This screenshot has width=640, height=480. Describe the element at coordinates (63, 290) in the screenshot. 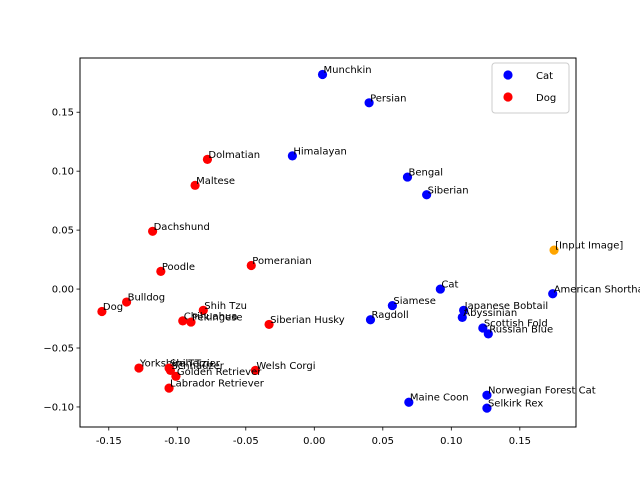

I see `y-tick-label: 0.00` at that location.